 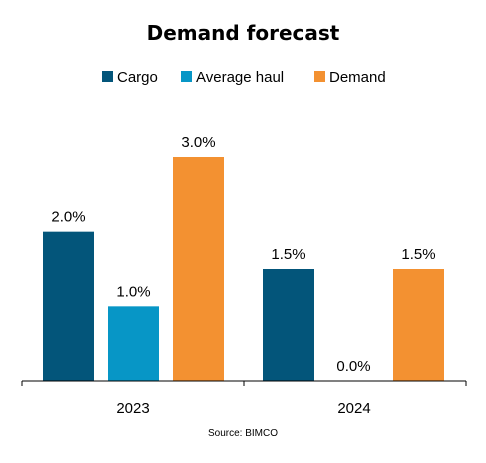 I want to click on legend-swatch-cargo, so click(x=107, y=76).